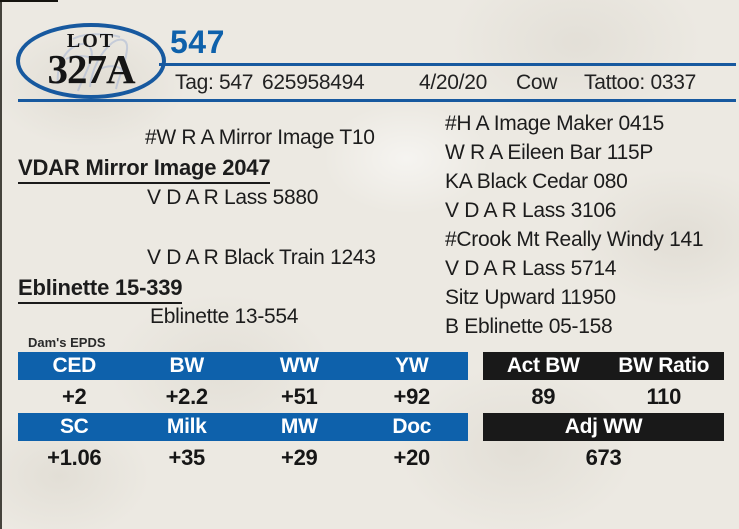 The image size is (739, 529). Describe the element at coordinates (299, 426) in the screenshot. I see `epd-header-mw: MW` at that location.